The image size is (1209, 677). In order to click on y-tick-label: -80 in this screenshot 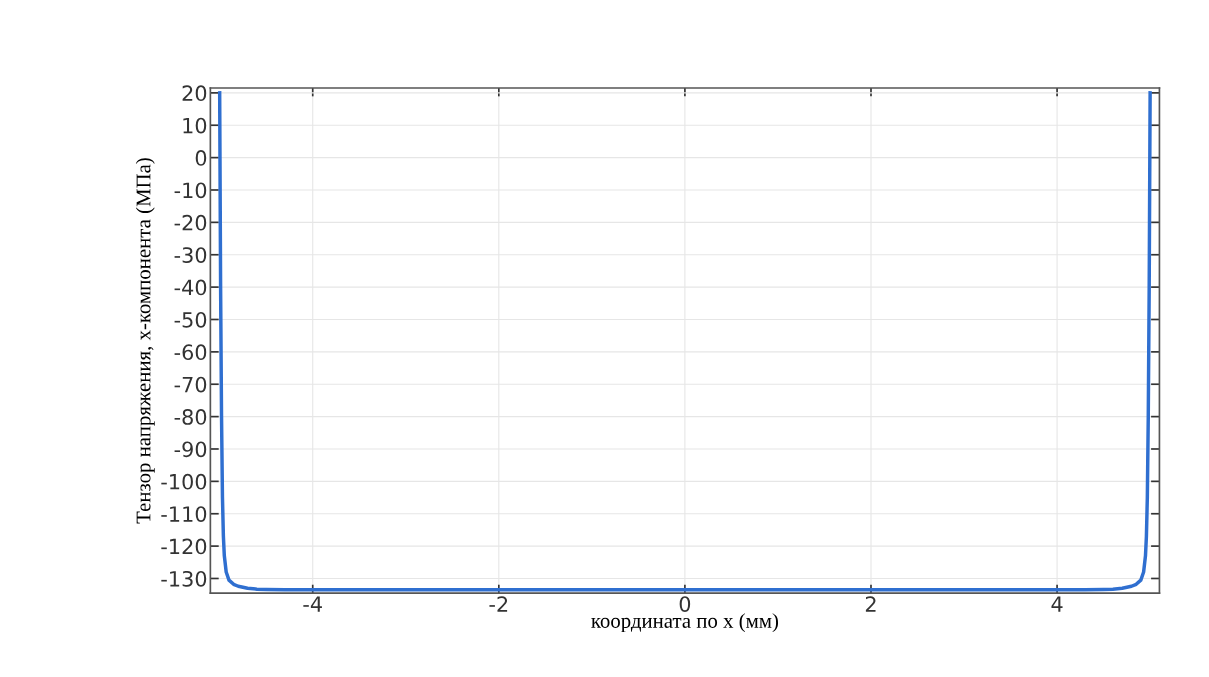, I will do `click(190, 417)`.